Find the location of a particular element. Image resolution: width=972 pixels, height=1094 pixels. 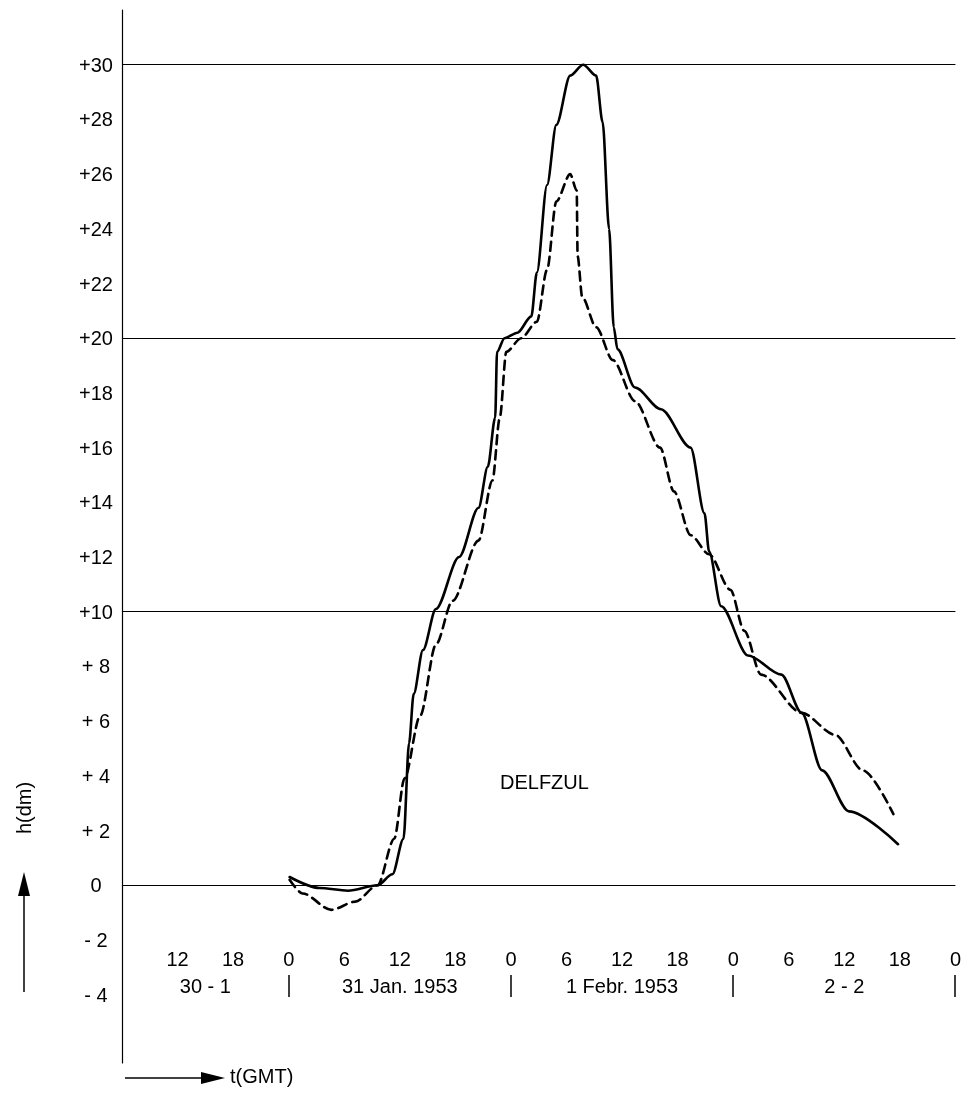

y-tick-label: +14 is located at coordinates (96, 502).